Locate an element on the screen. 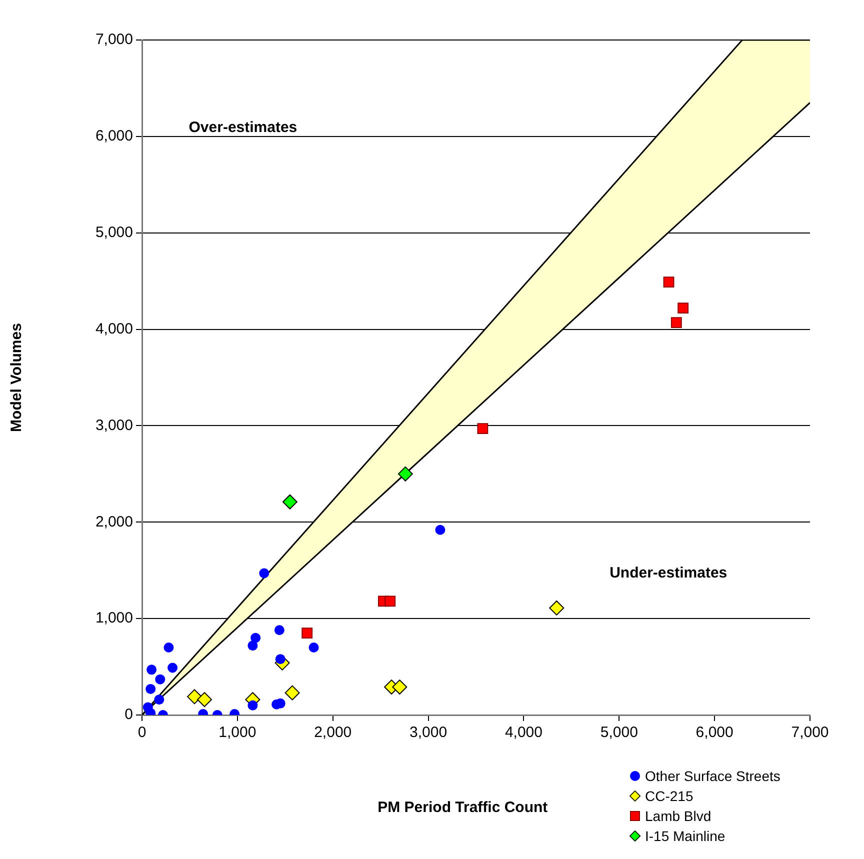 This screenshot has width=864, height=859. y-tick-label: 2,000 is located at coordinates (114, 521).